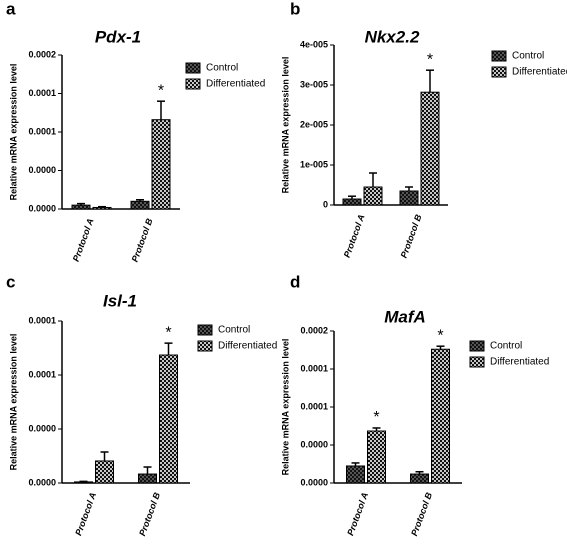 The image size is (567, 546). I want to click on chart-title: Pdx-1, so click(118, 36).